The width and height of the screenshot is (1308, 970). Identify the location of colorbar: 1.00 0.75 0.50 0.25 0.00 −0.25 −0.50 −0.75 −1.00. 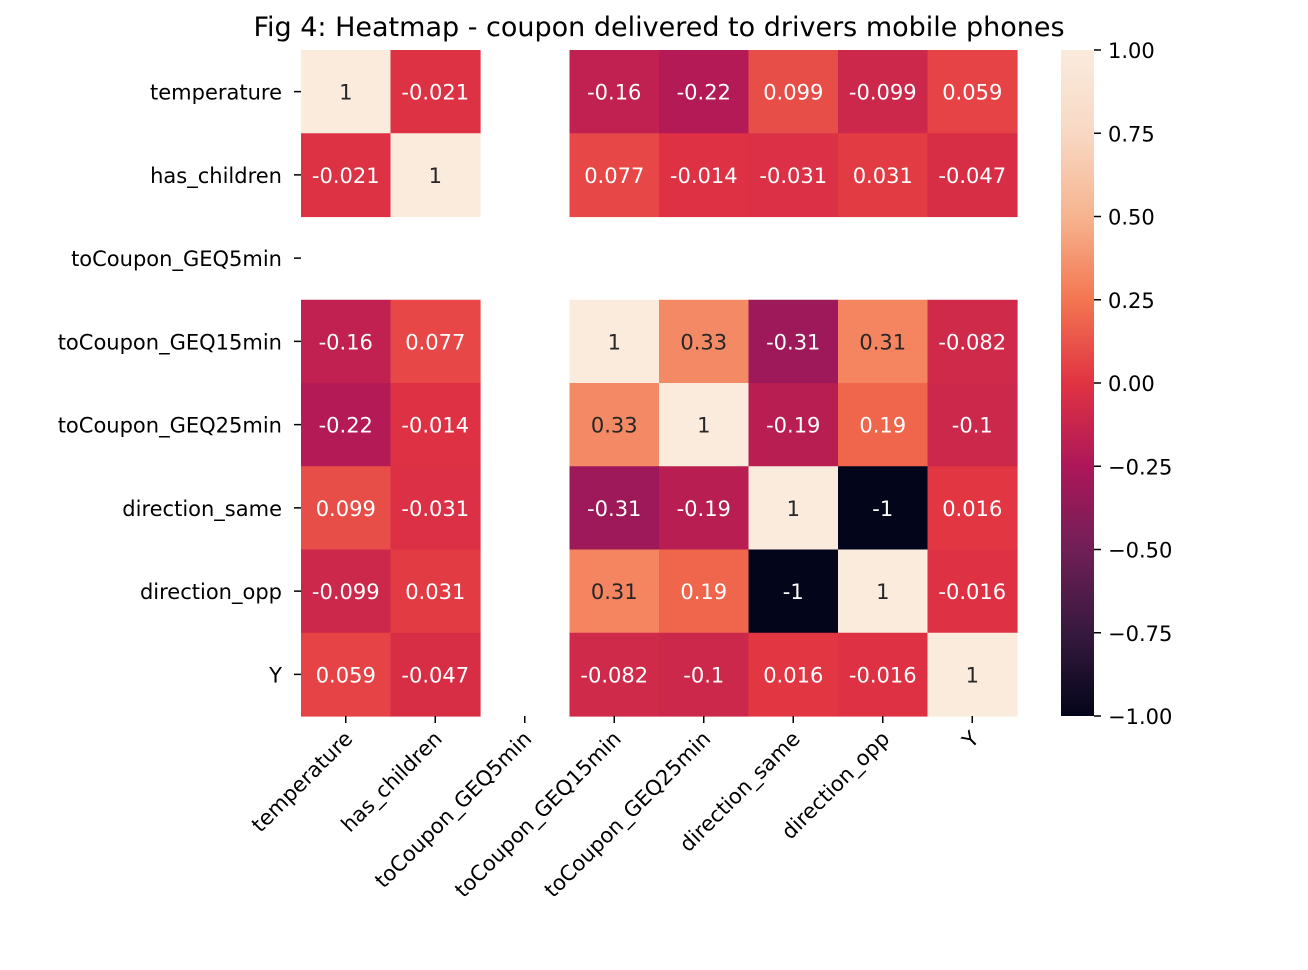
(1116, 384).